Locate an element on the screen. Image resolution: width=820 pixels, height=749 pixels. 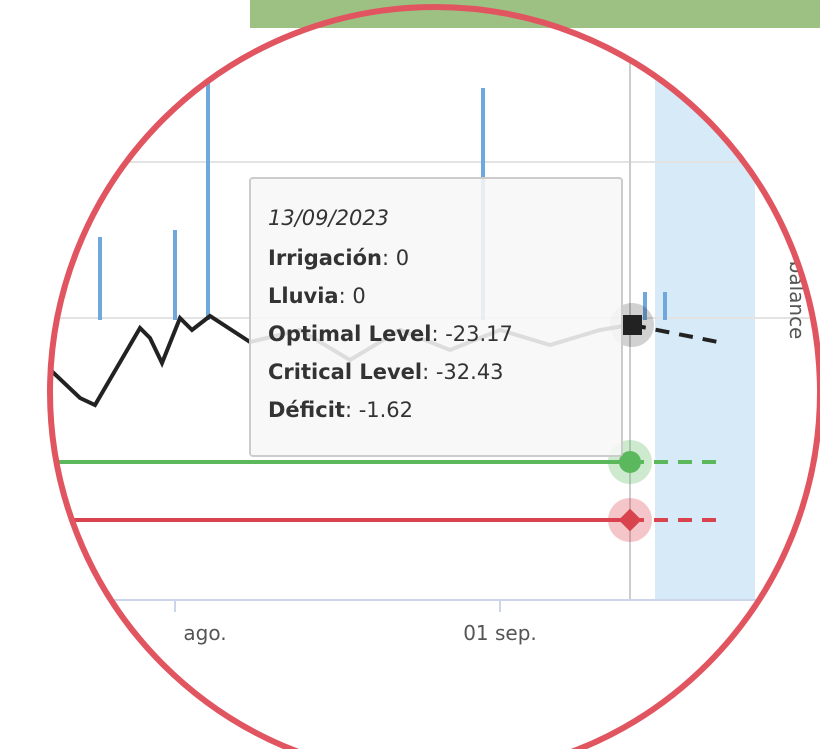
row-label: Irrigación is located at coordinates (325, 258).